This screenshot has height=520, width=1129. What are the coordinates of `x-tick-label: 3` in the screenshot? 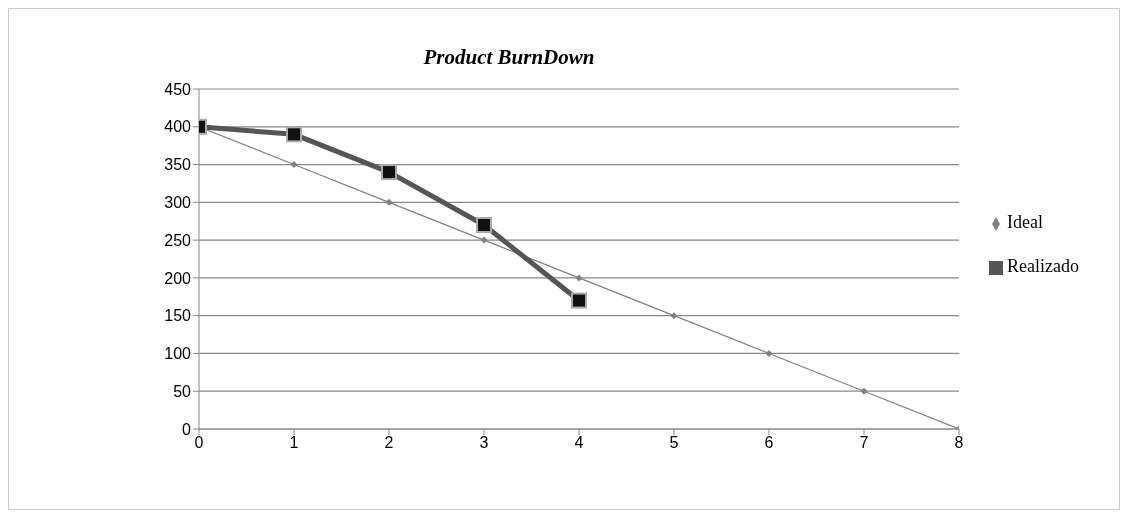 It's located at (484, 443).